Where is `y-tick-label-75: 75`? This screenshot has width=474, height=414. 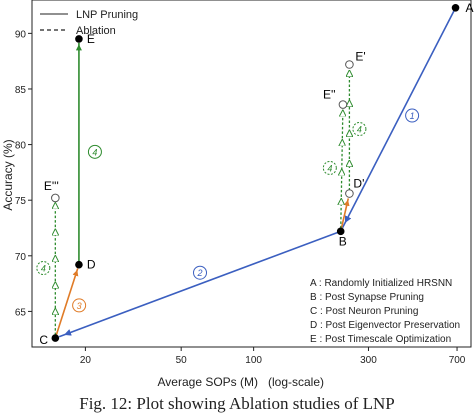 y-tick-label-75: 75 is located at coordinates (21, 201).